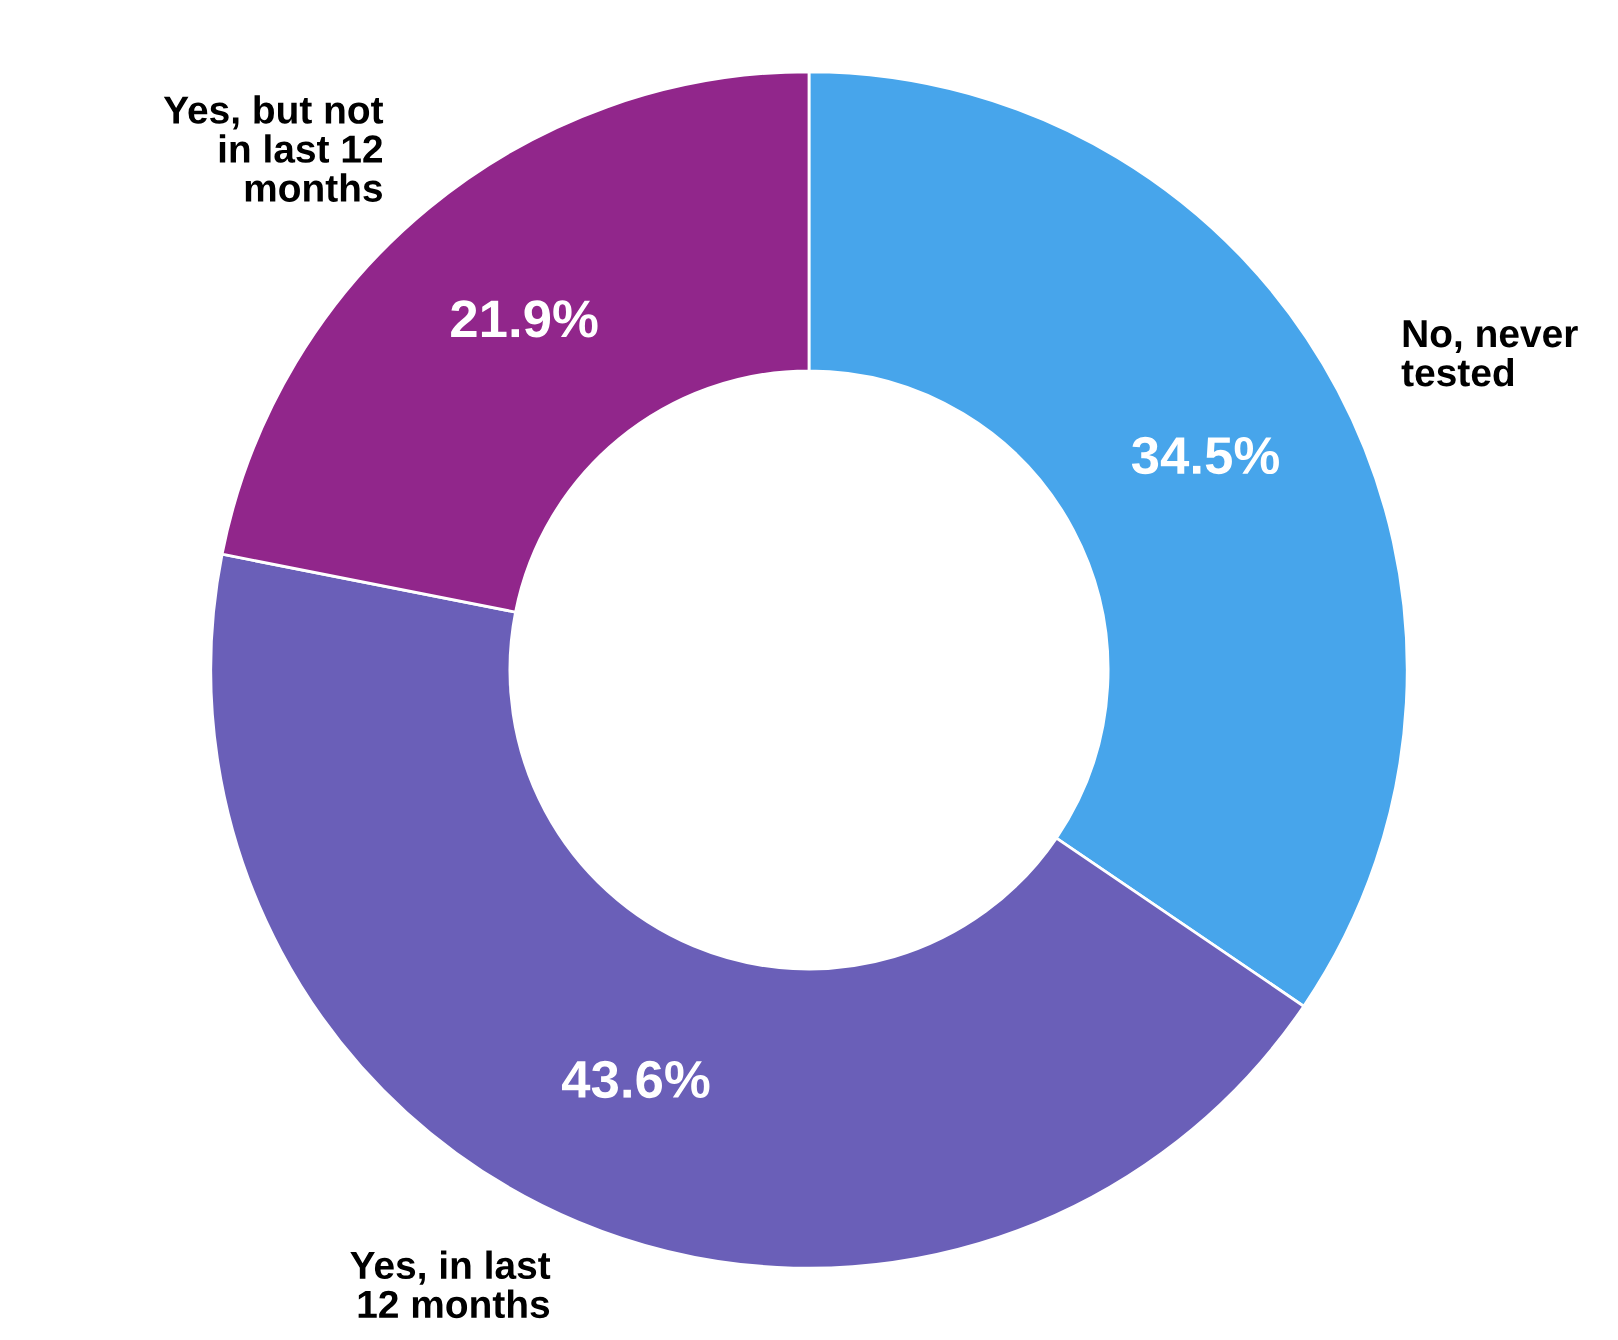  Describe the element at coordinates (1205, 455) in the screenshot. I see `data-label: 34.5%` at that location.